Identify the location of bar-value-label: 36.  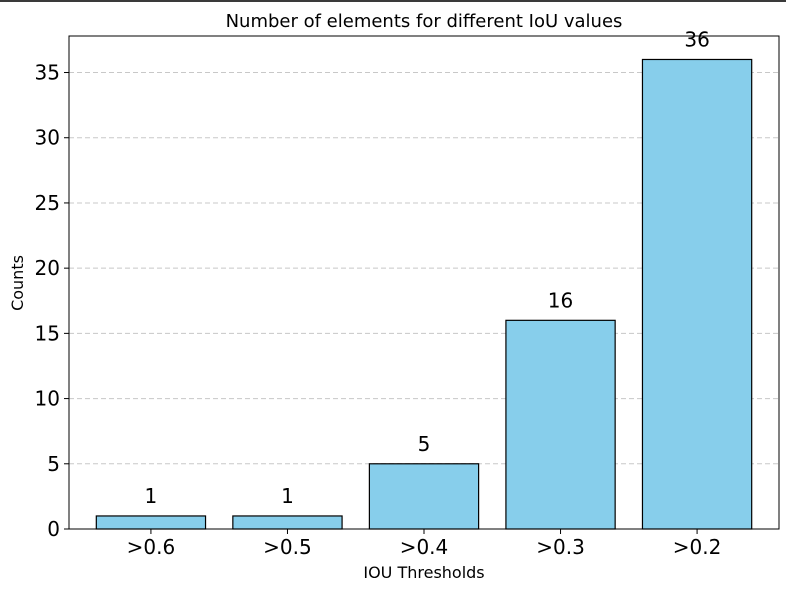
(696, 39).